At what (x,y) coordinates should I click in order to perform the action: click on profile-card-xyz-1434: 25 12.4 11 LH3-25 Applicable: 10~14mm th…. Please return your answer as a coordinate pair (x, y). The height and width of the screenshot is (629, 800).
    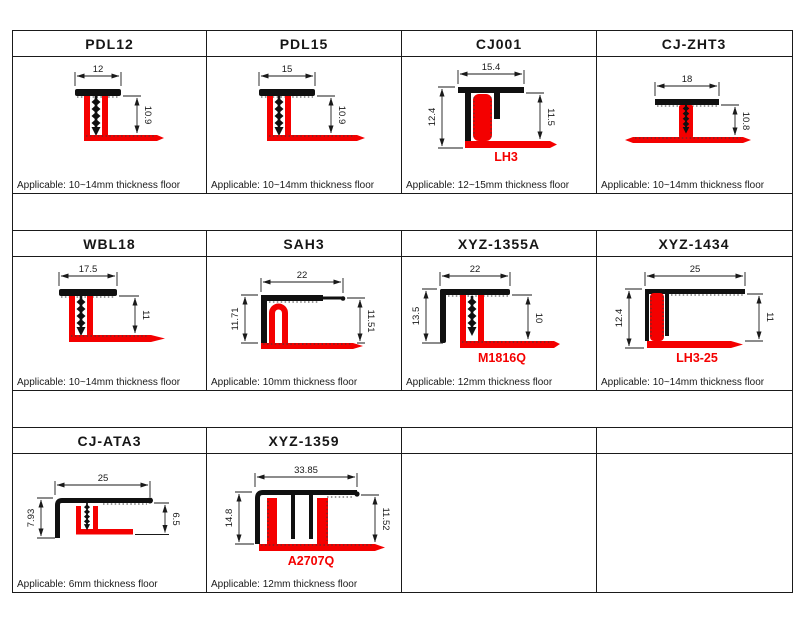
    Looking at the image, I should click on (694, 323).